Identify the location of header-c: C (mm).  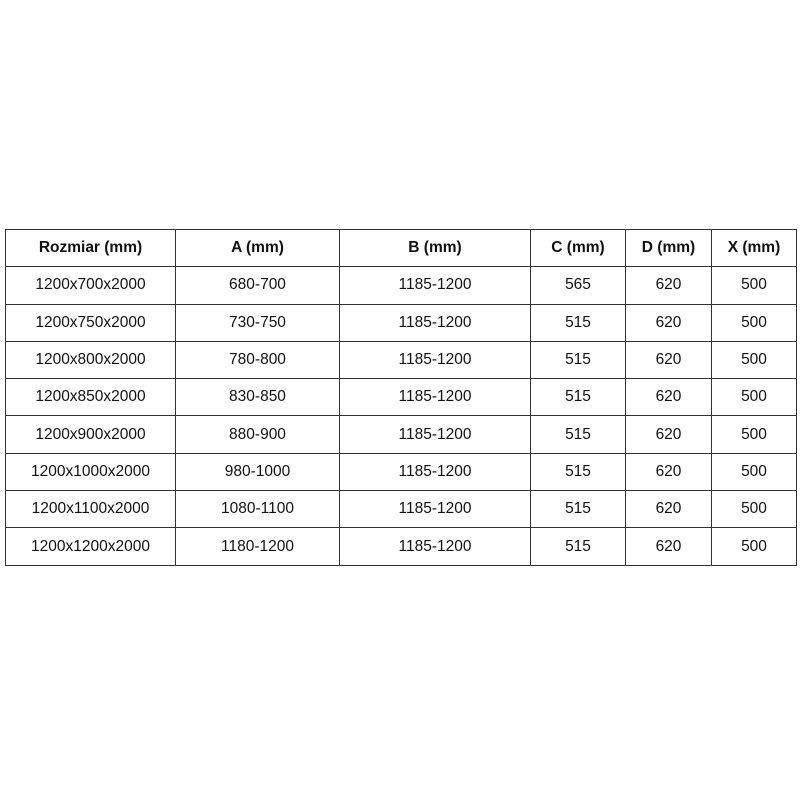
(578, 248).